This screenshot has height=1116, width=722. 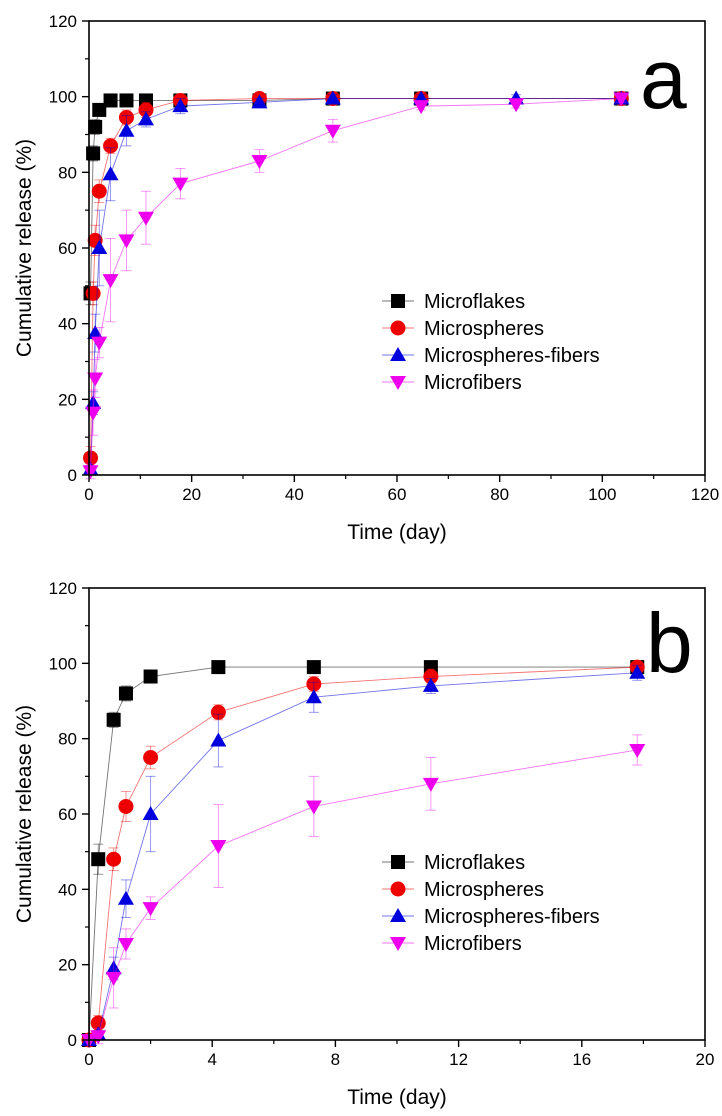 What do you see at coordinates (67, 889) in the screenshot?
I see `y-tick-label: 40` at bounding box center [67, 889].